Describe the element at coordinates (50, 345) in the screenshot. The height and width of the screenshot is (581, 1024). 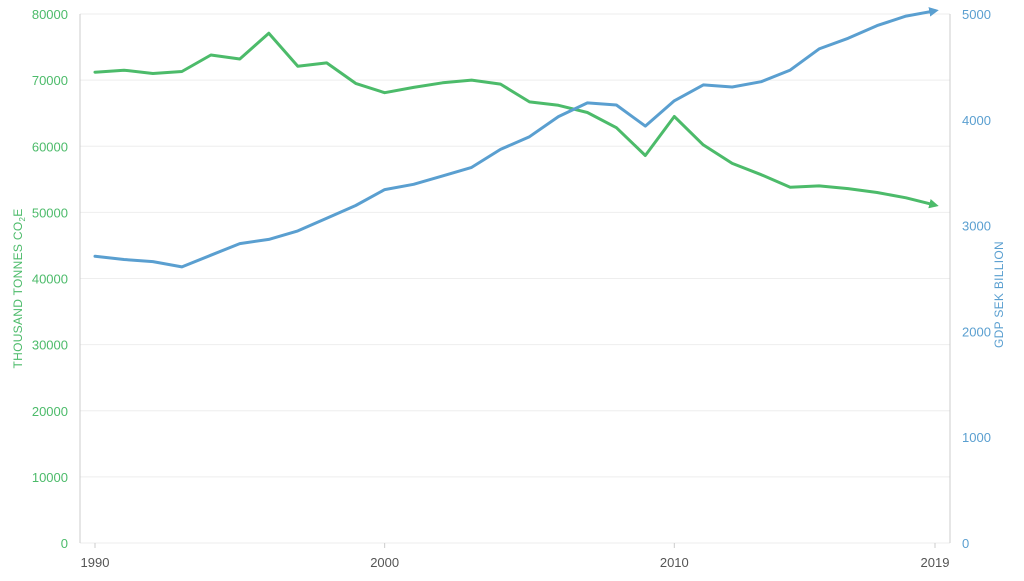
I see `left-tick-label: 30000` at that location.